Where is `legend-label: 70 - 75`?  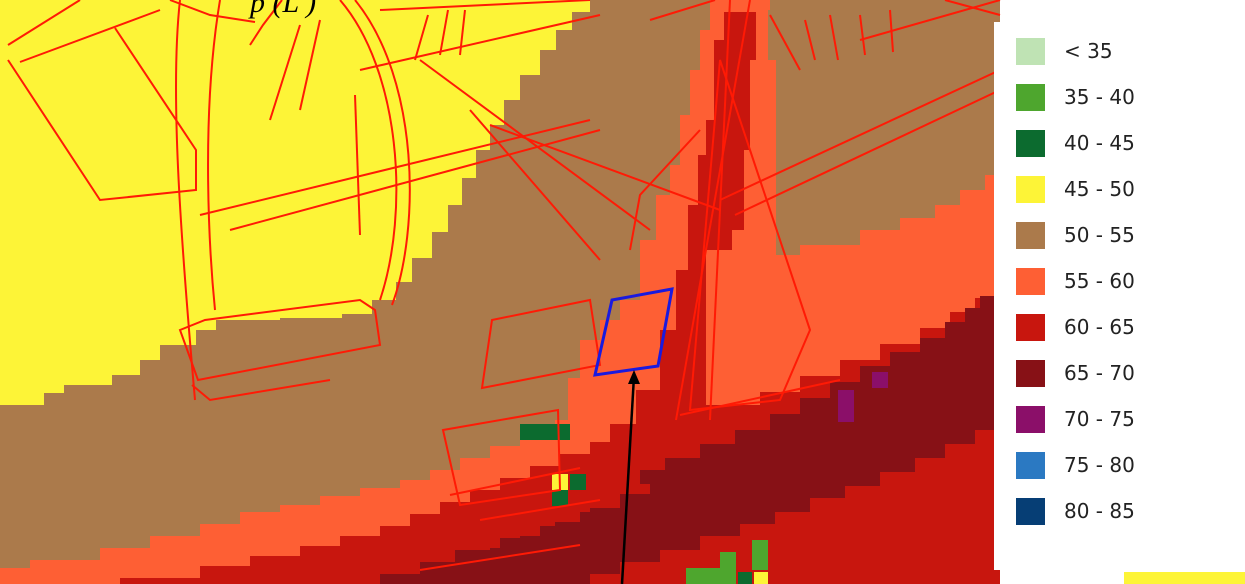 legend-label: 70 - 75 is located at coordinates (1099, 419).